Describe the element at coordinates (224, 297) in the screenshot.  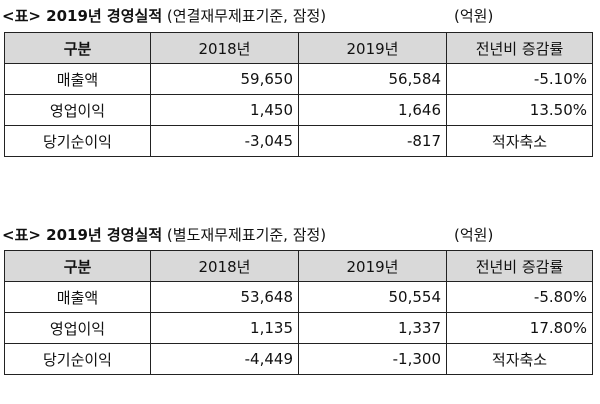
I see `value-2018: 53,648` at that location.